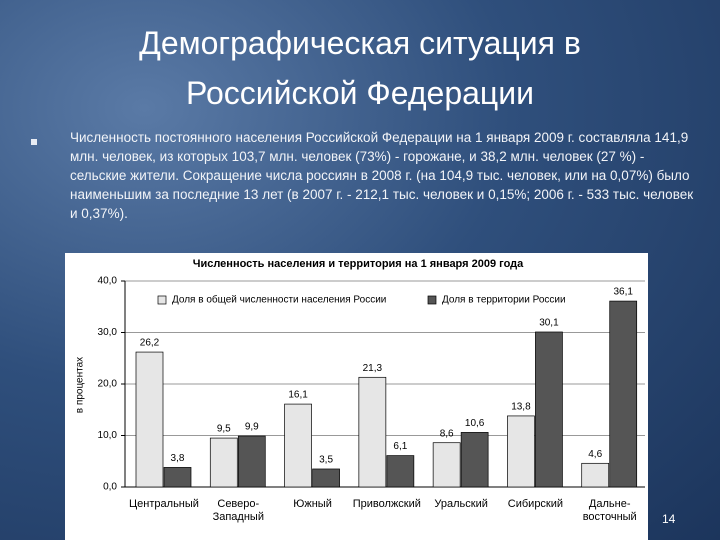 The width and height of the screenshot is (720, 540). What do you see at coordinates (669, 519) in the screenshot?
I see `page-number: 14` at bounding box center [669, 519].